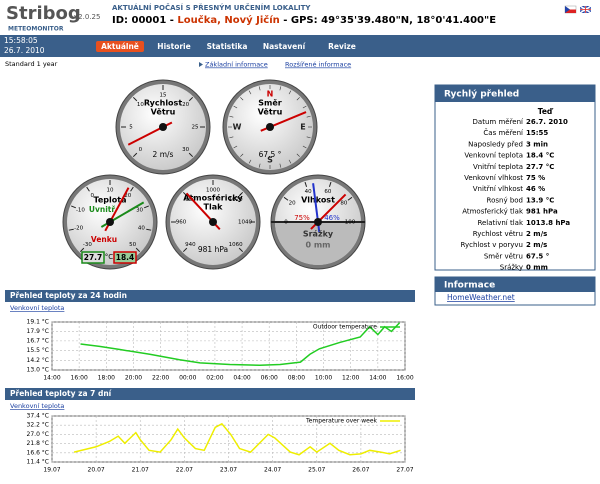  Describe the element at coordinates (578, 9) in the screenshot. I see `flags` at that location.